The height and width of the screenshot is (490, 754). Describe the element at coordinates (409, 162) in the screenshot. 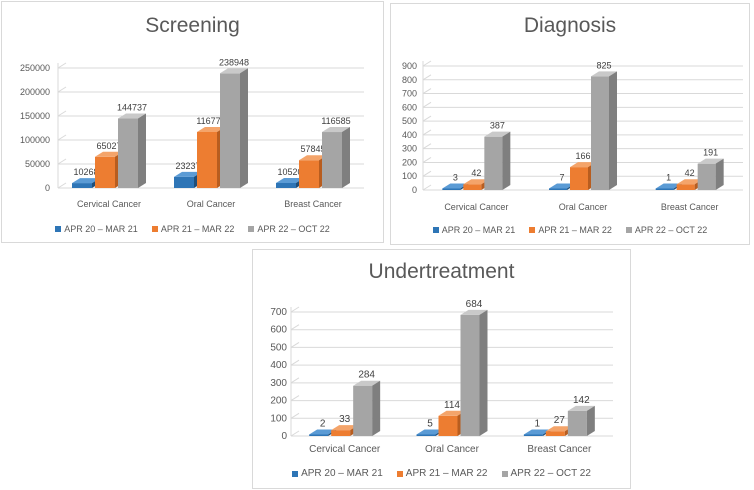

I see `y-tick-label: 200` at that location.